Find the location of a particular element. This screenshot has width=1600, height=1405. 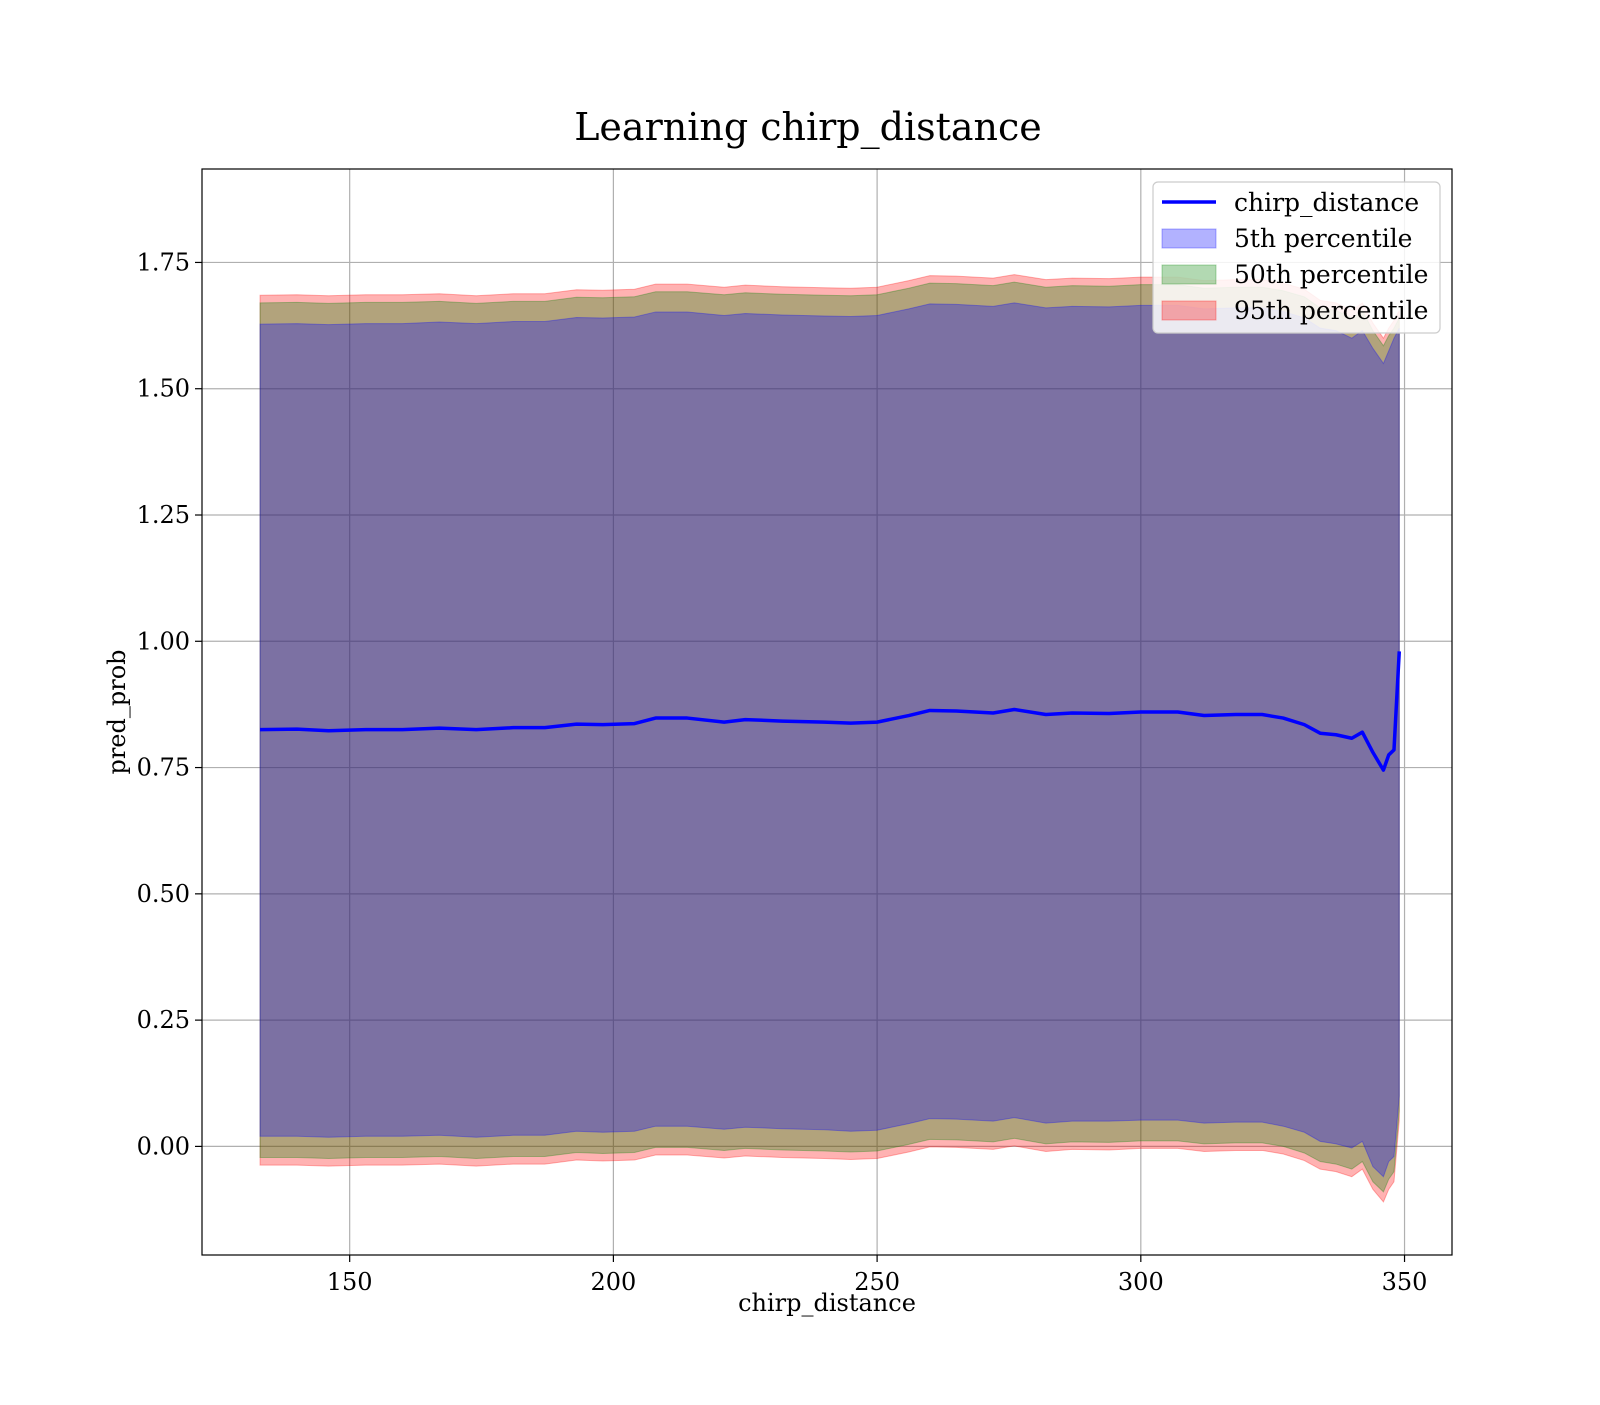

series-lines is located at coordinates (830, 711).